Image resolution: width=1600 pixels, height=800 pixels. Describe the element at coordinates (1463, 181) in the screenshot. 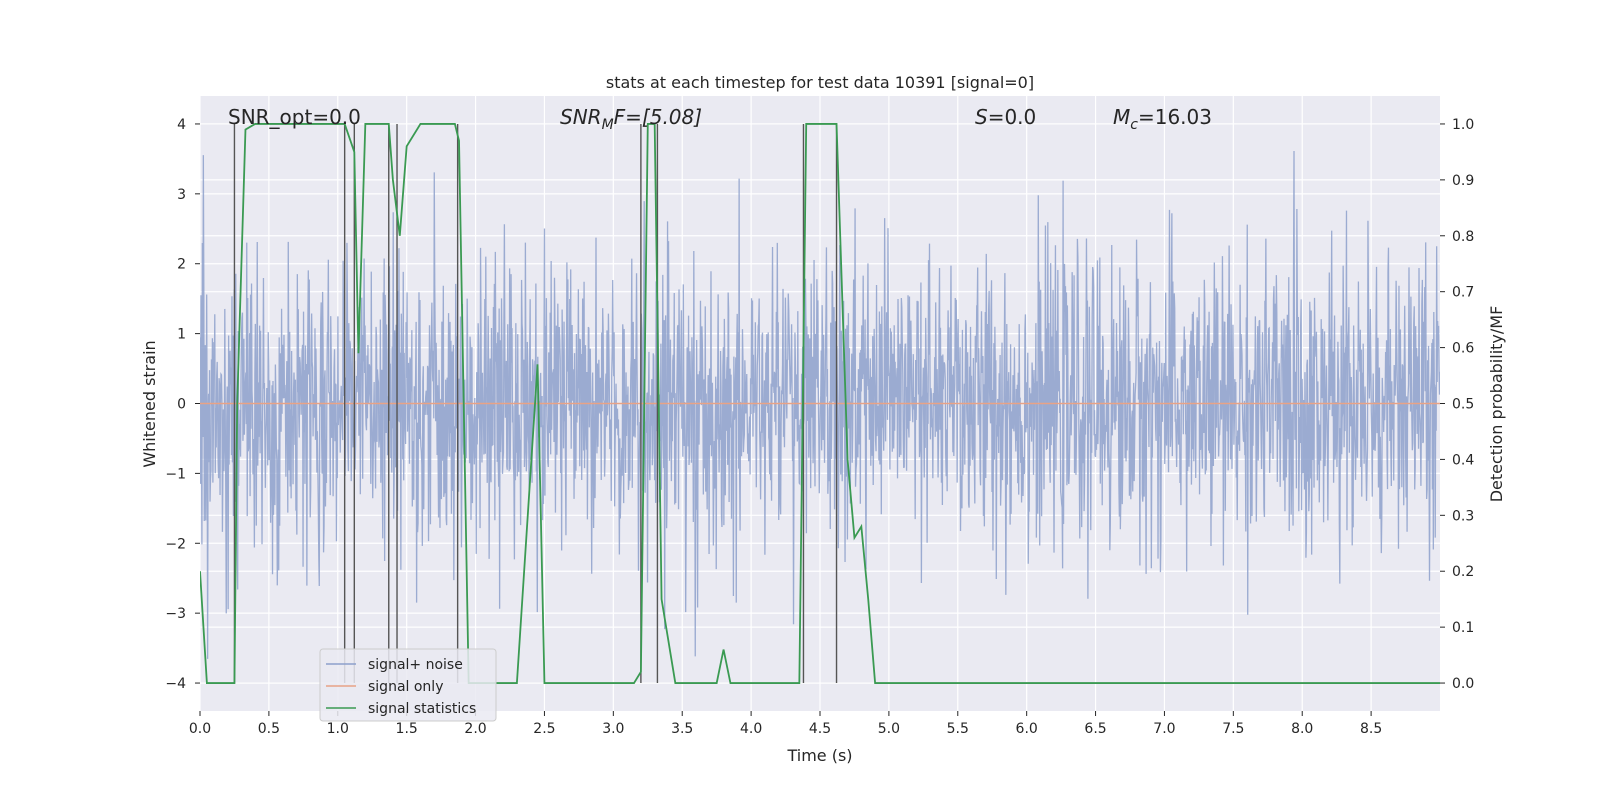

I see `y-right-tick-label: 0.9` at that location.